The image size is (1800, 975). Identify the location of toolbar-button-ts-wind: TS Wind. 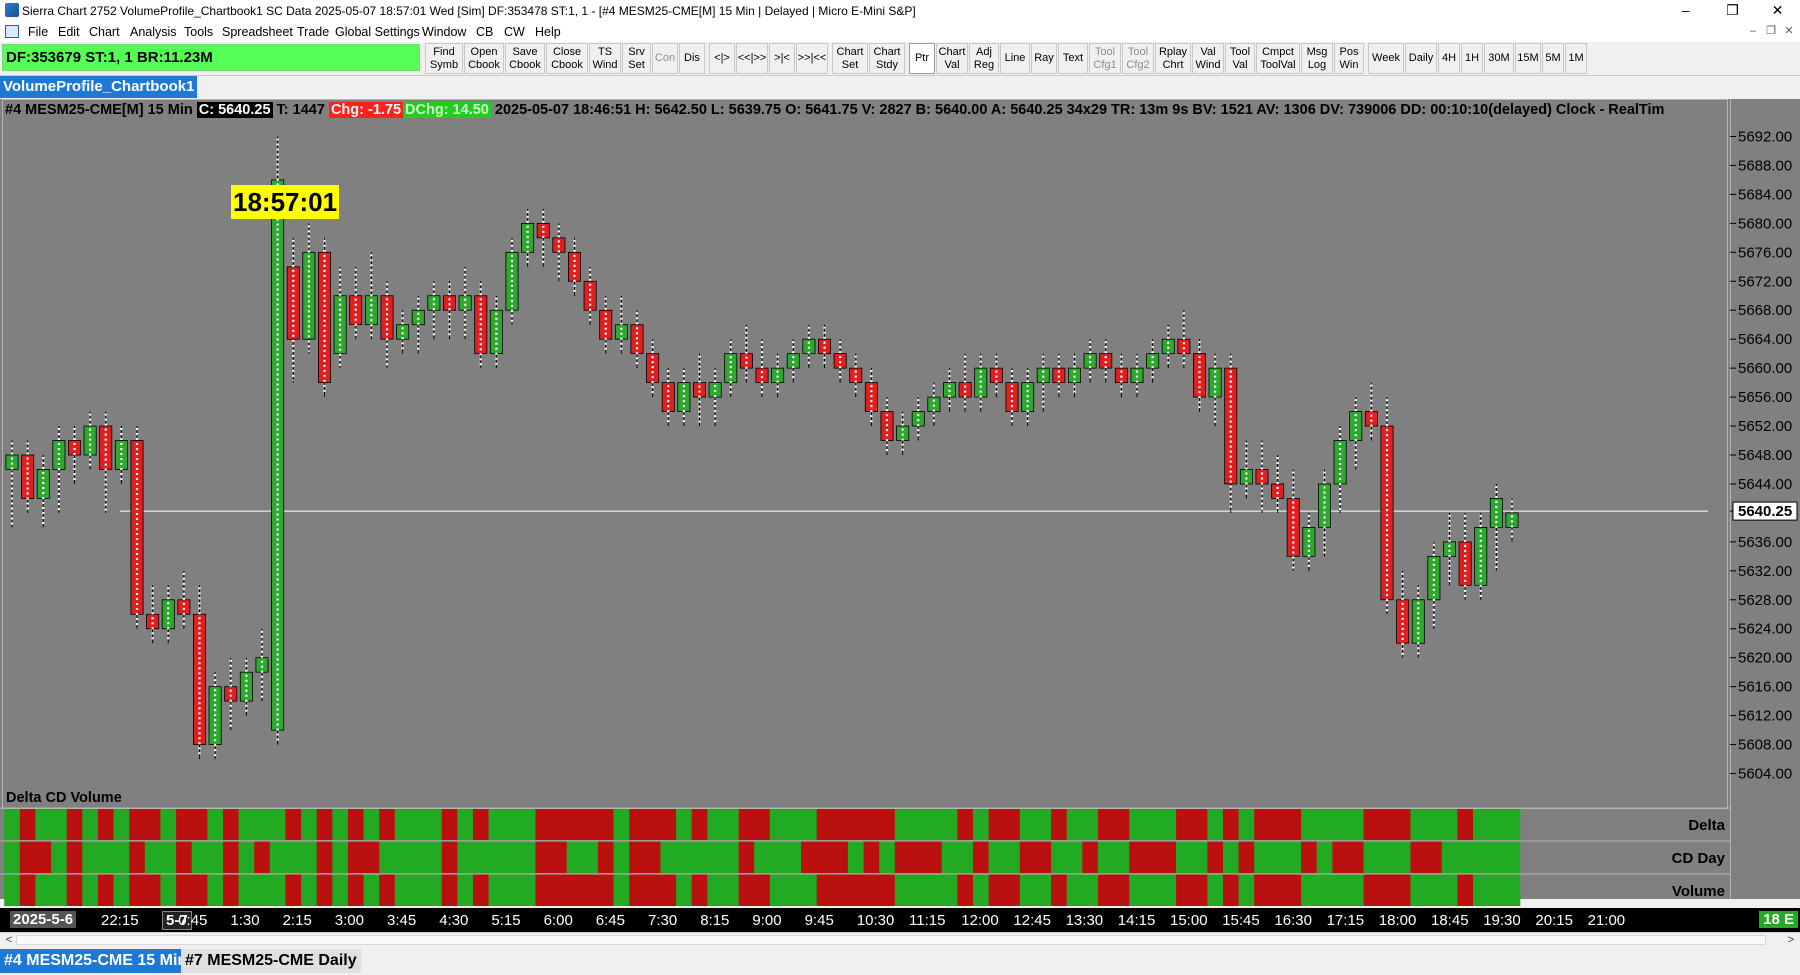
(605, 58).